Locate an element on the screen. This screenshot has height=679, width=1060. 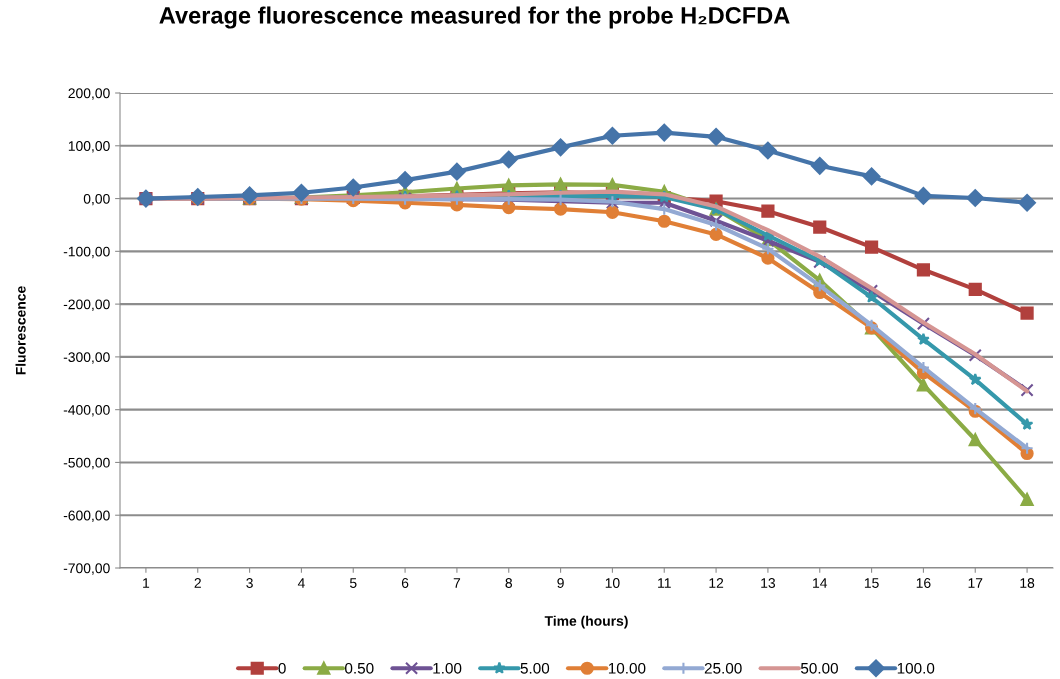
y-tick-label: -400,00 is located at coordinates (86, 411).